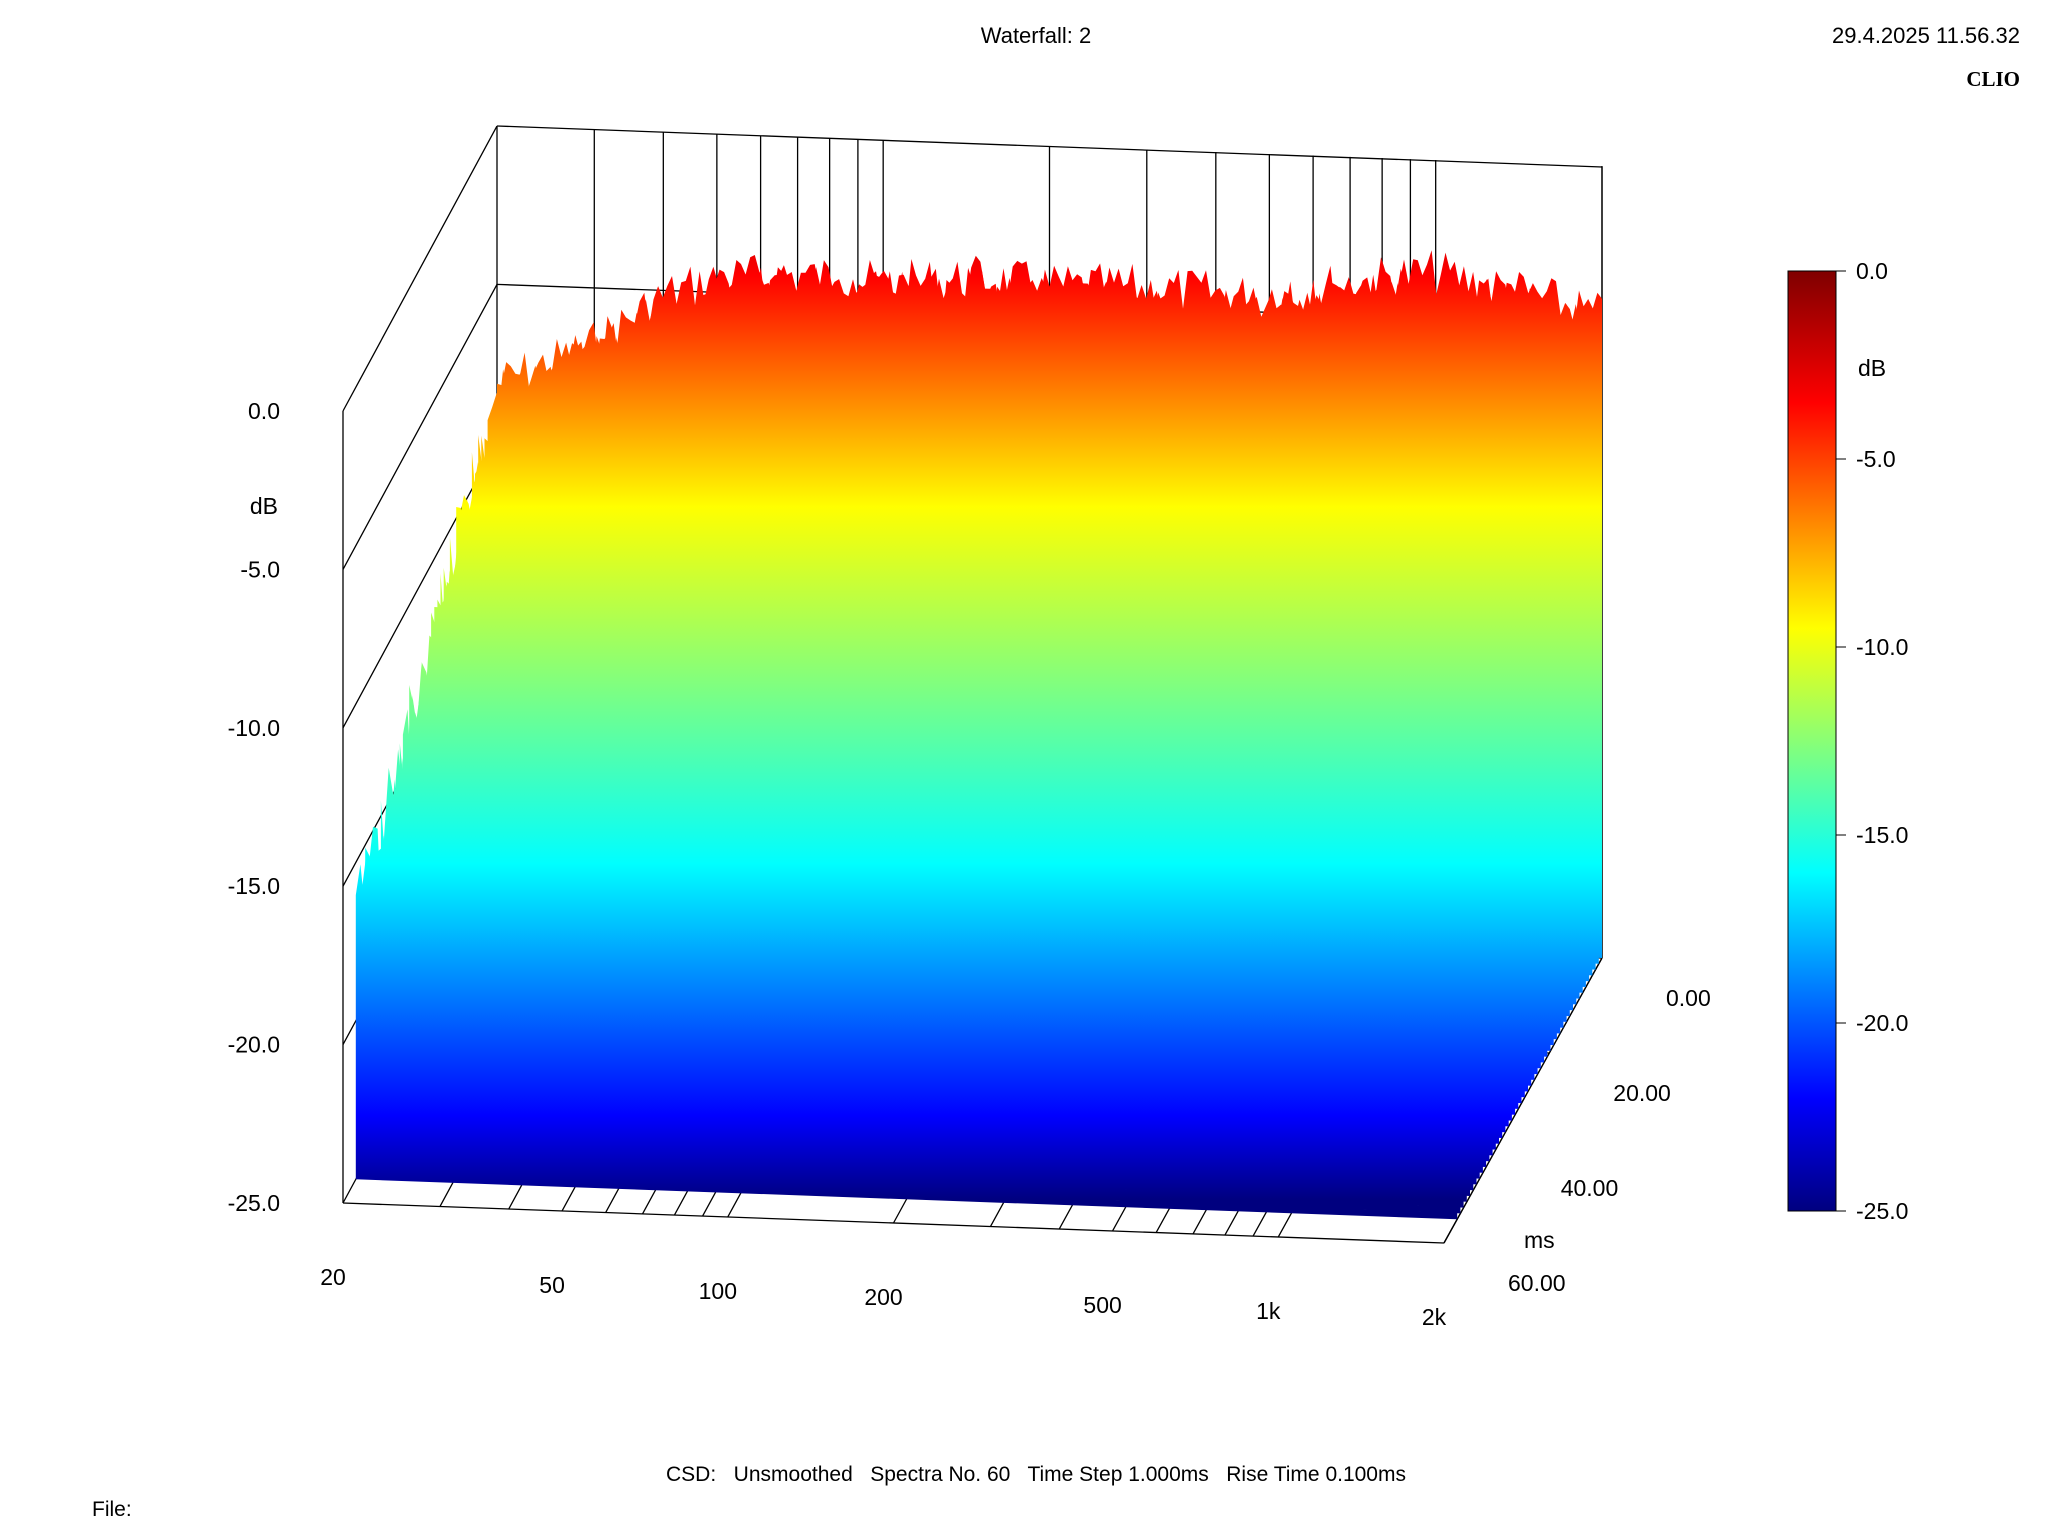 The height and width of the screenshot is (1536, 2048). What do you see at coordinates (1872, 368) in the screenshot?
I see `colorbar-unit: dB` at bounding box center [1872, 368].